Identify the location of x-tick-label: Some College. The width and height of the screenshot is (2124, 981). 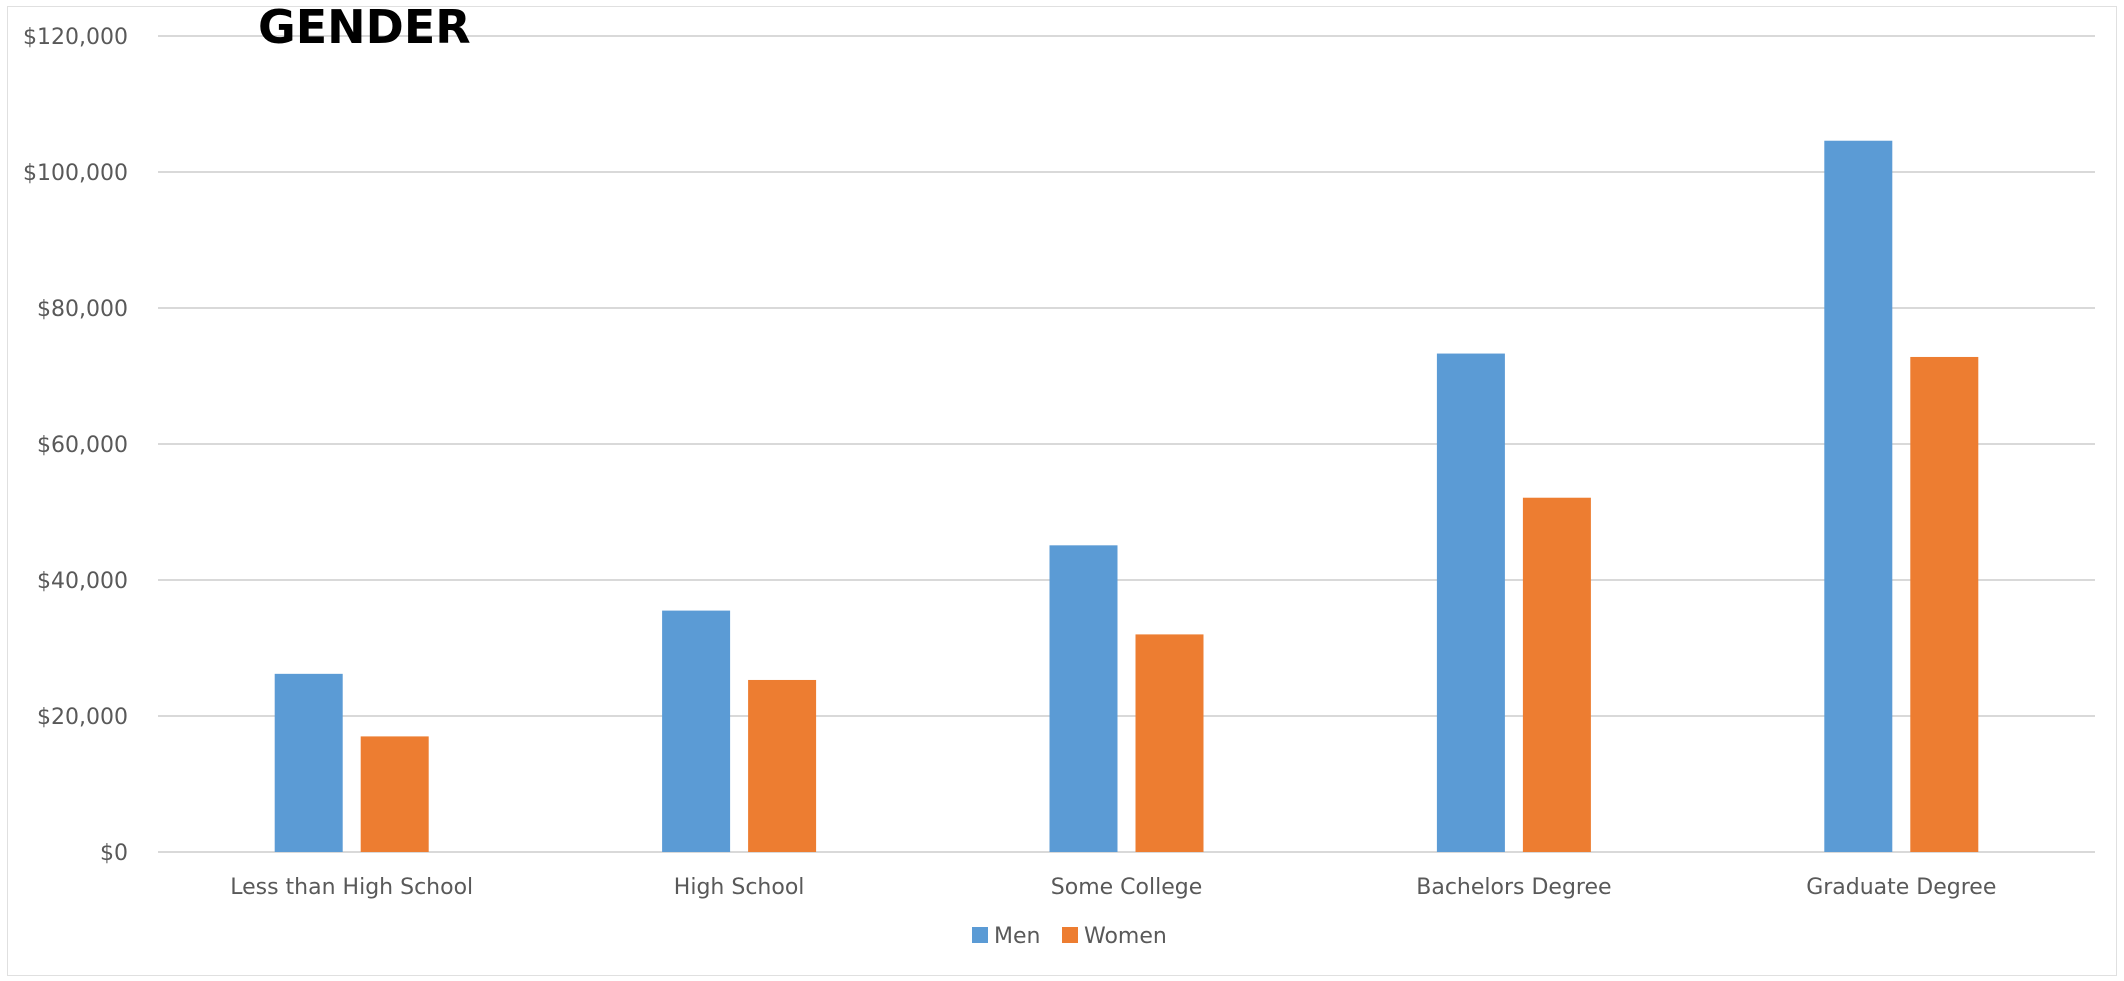
(1126, 887).